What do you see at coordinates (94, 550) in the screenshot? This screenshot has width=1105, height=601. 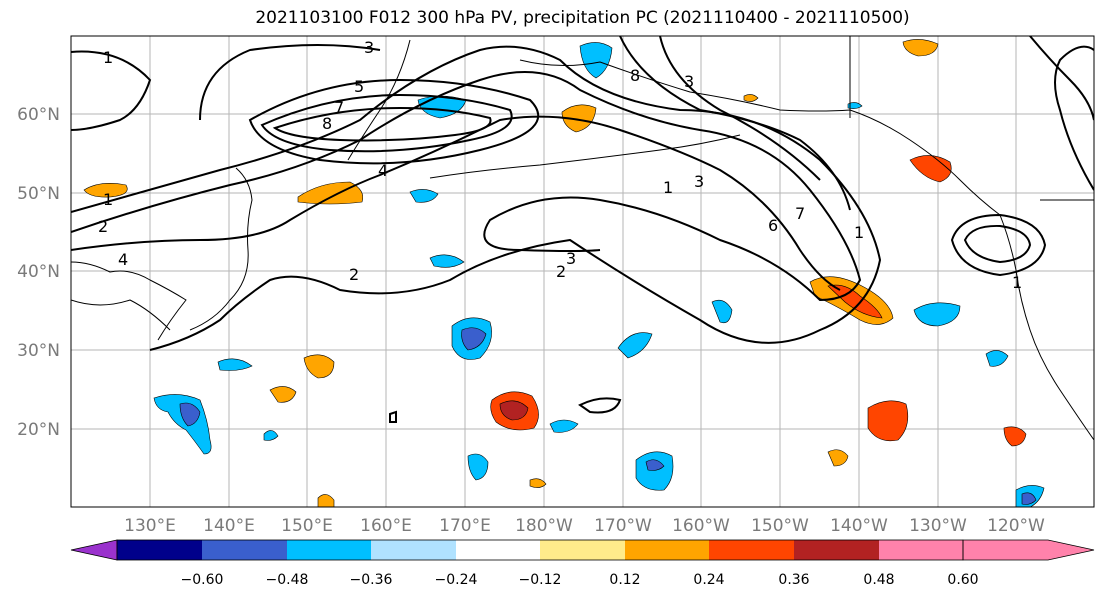 I see `colorbar-extend-low` at bounding box center [94, 550].